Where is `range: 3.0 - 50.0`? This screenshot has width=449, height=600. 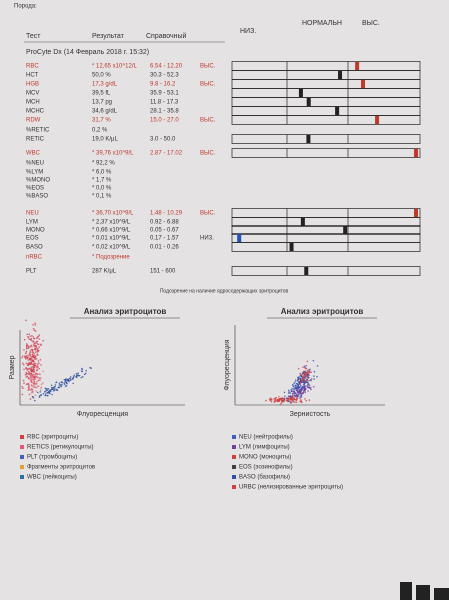 range: 3.0 - 50.0 is located at coordinates (163, 140).